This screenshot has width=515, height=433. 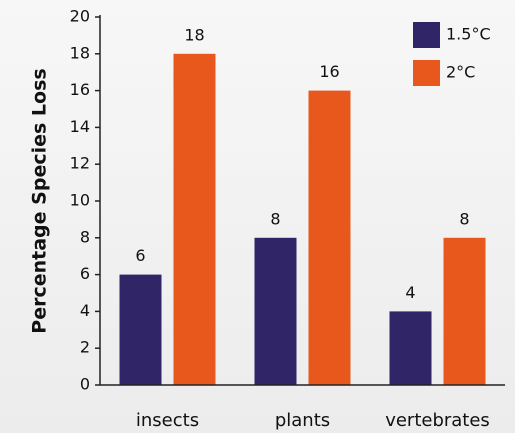 What do you see at coordinates (85, 347) in the screenshot?
I see `y-tick-label: 2` at bounding box center [85, 347].